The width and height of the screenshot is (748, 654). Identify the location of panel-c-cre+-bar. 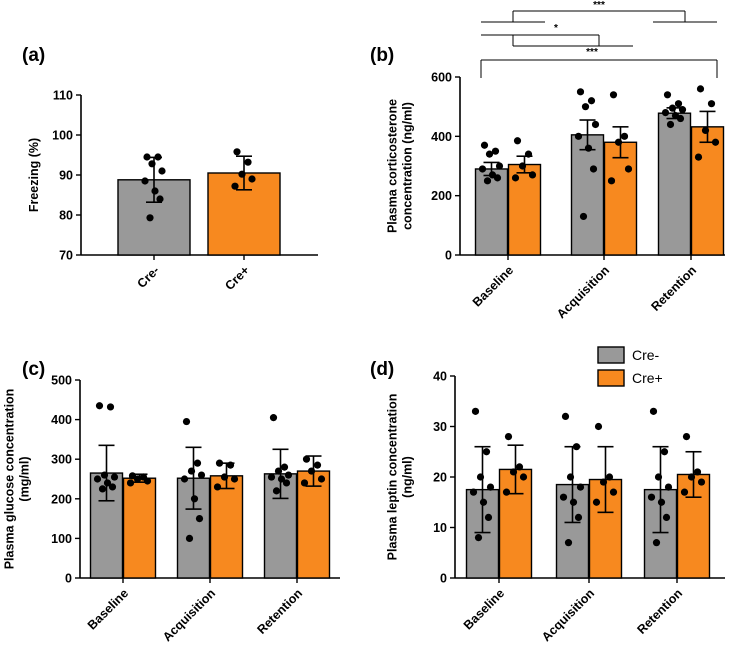
(313, 524).